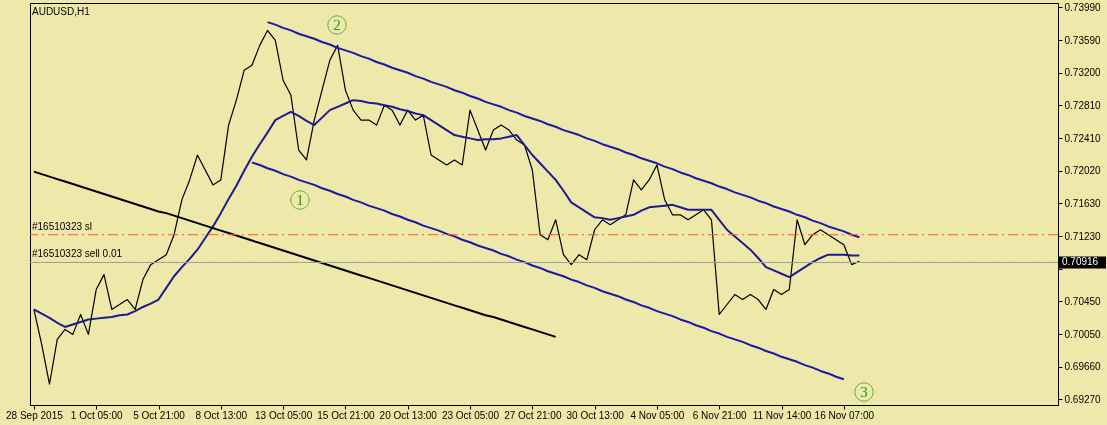 The width and height of the screenshot is (1107, 425). I want to click on x-tick-label: 8 Oct 13:00, so click(221, 415).